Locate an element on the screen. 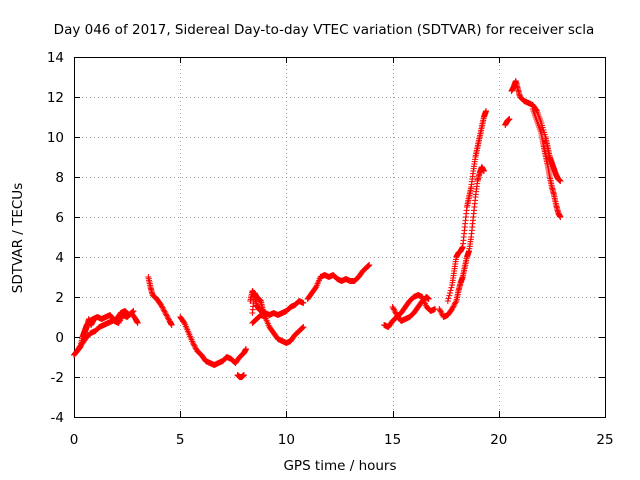 This screenshot has height=480, width=640. x-axis-label: GPS time / hours is located at coordinates (339, 466).